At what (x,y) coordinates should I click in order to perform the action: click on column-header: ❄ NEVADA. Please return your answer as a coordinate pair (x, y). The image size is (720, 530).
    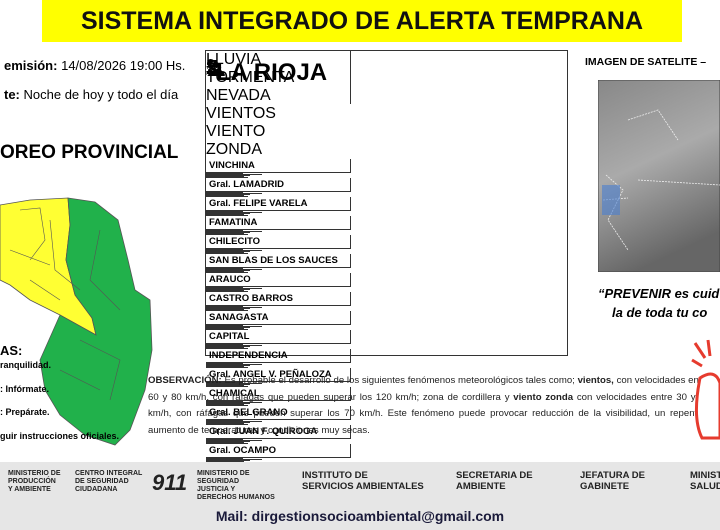
    Looking at the image, I should click on (238, 82).